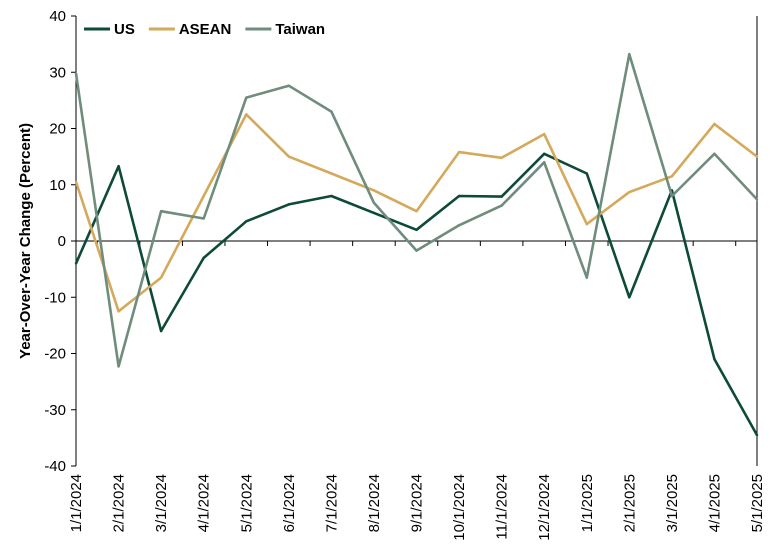 This screenshot has height=558, width=770. I want to click on x-tick-label: 4/1/2025, so click(714, 503).